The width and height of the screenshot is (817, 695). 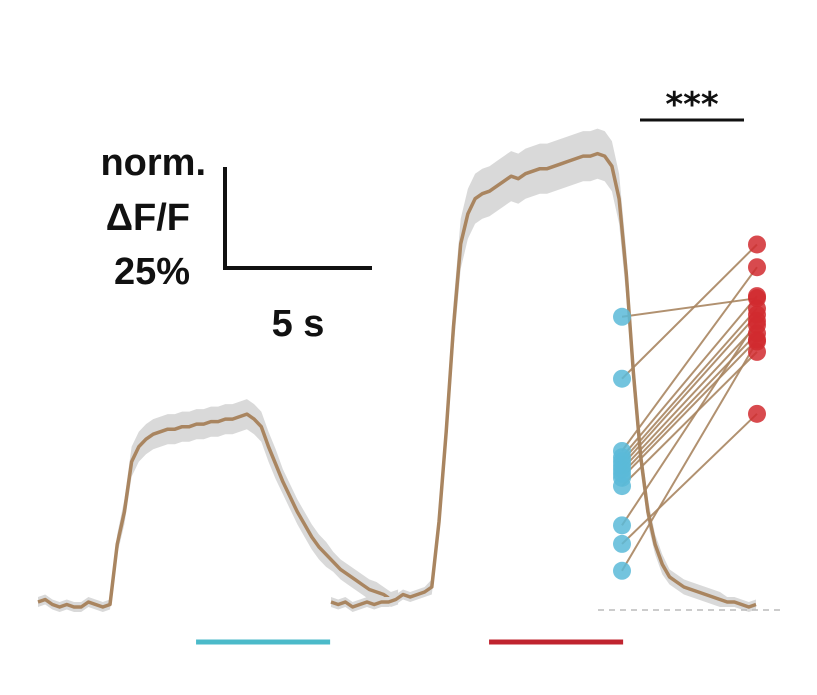 I want to click on significance-annotation: ***, so click(x=692, y=105).